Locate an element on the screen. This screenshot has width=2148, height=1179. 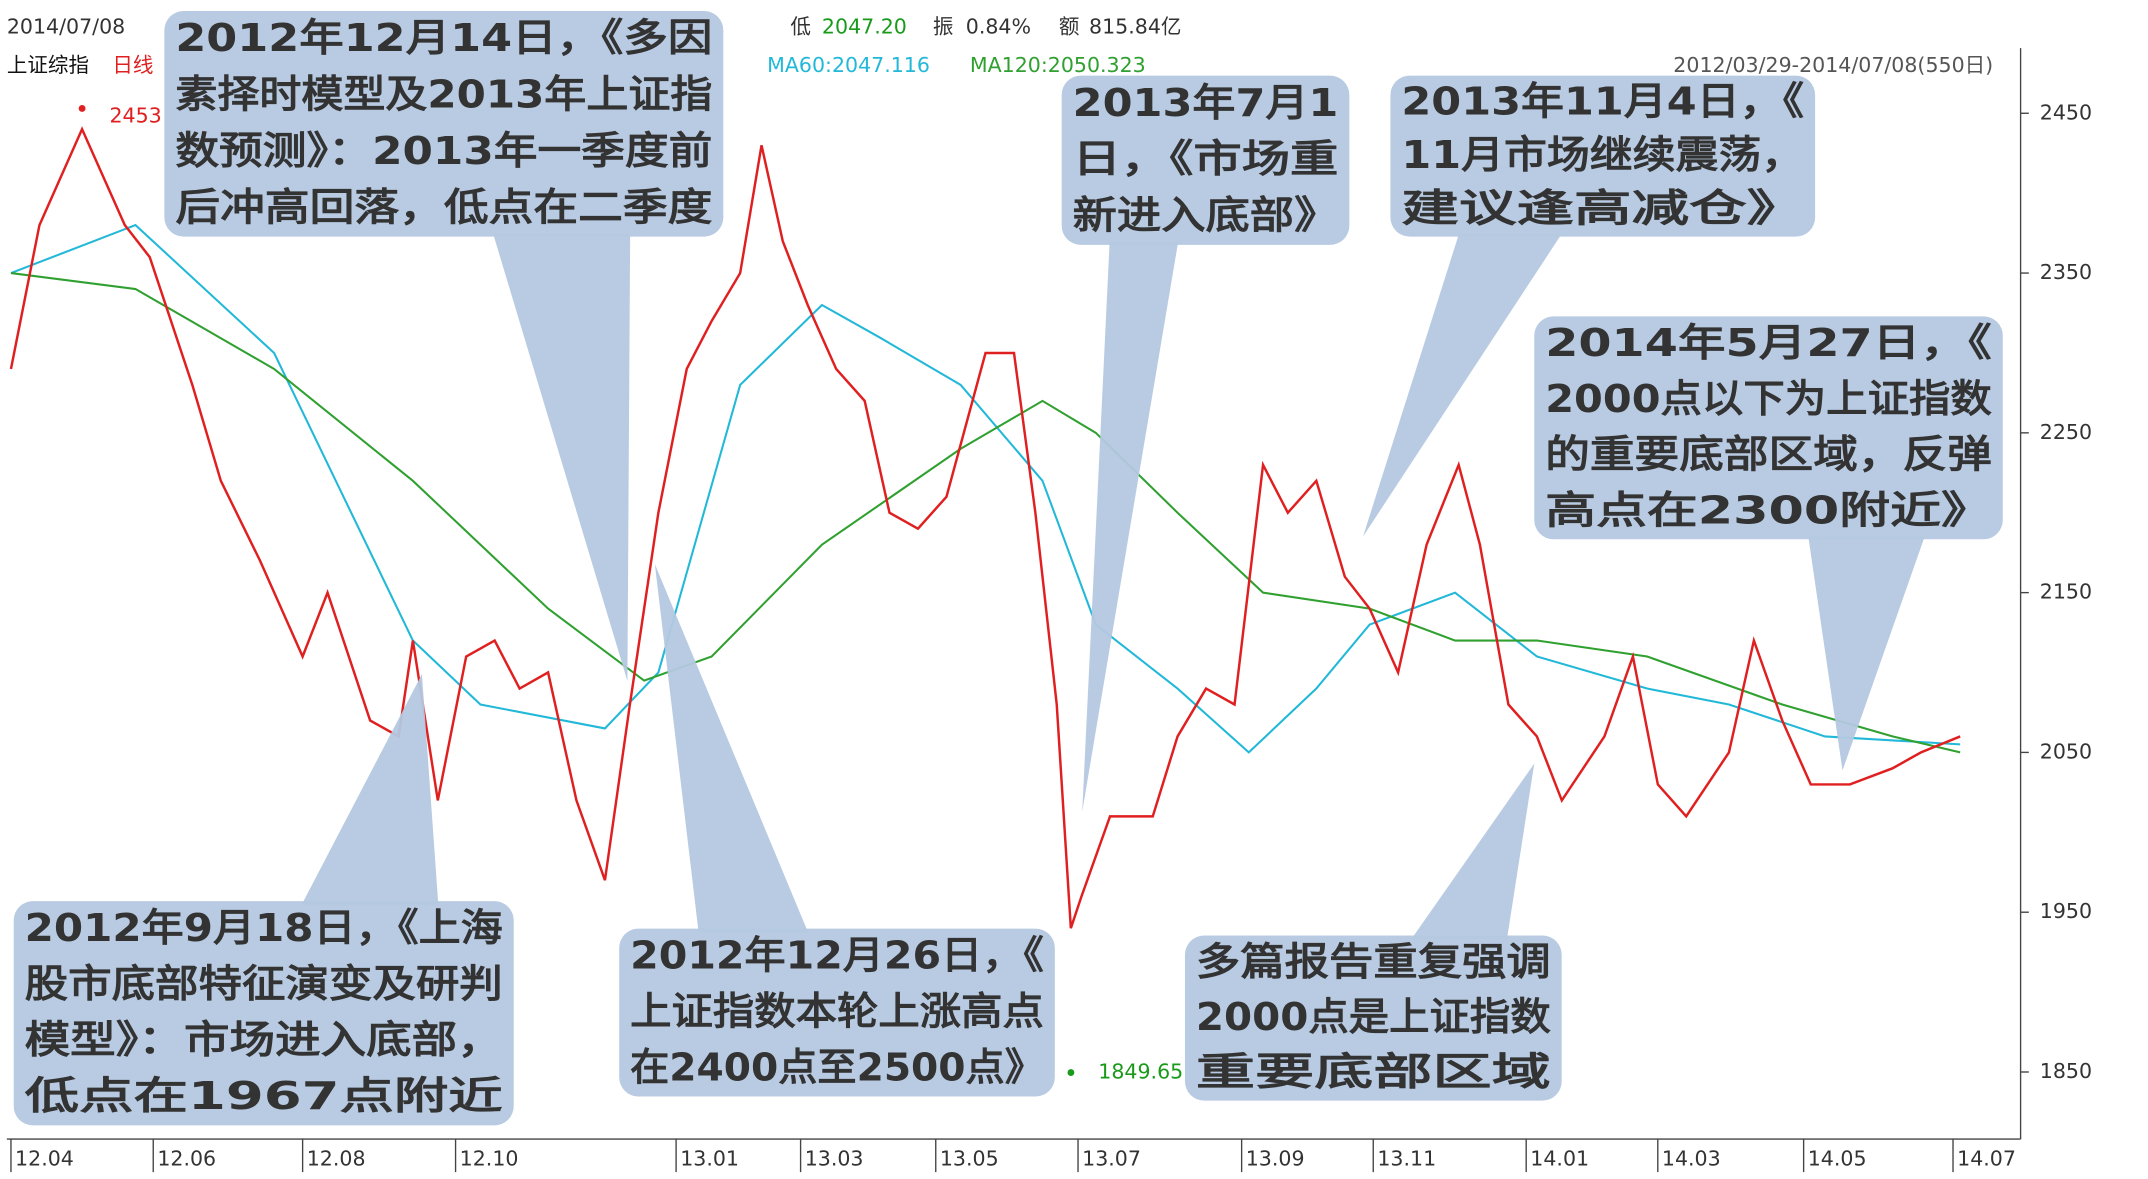
date: 2014/07/08 is located at coordinates (66, 26).